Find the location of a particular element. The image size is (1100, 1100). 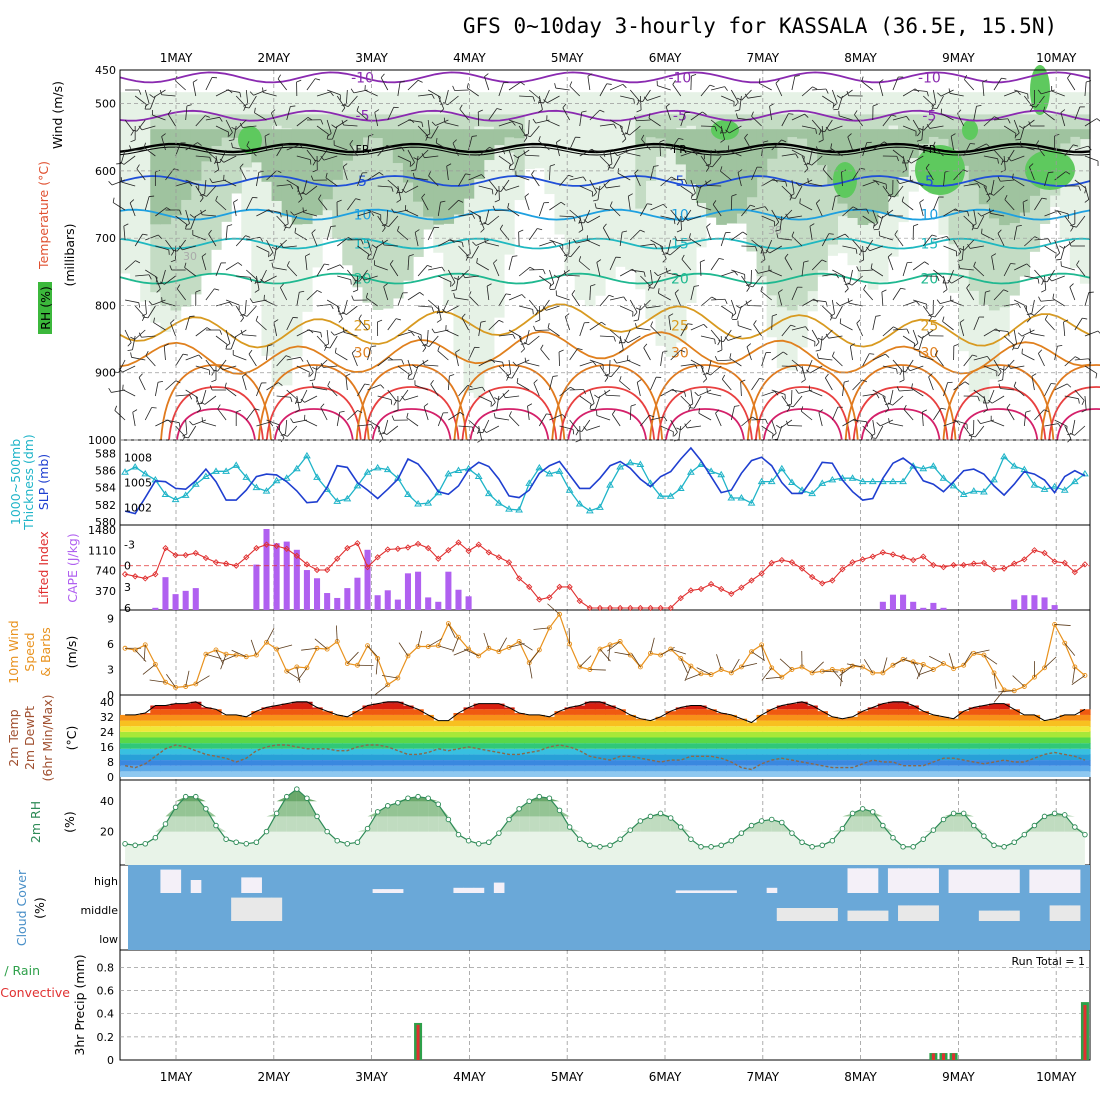

date-label-bottom: 6MAY is located at coordinates (665, 1077).